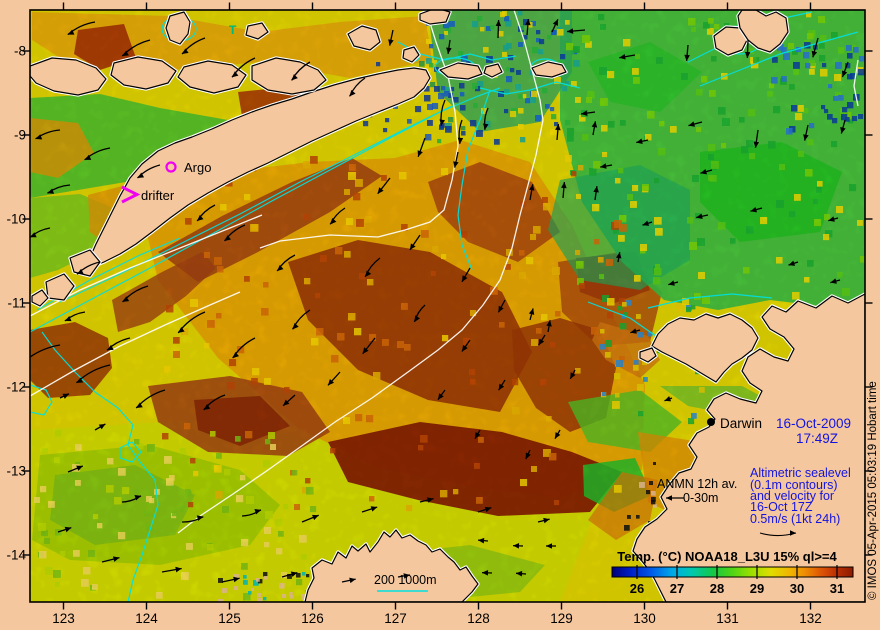 The height and width of the screenshot is (630, 880). Describe the element at coordinates (16, 471) in the screenshot. I see `y-tick-label: -13` at that location.